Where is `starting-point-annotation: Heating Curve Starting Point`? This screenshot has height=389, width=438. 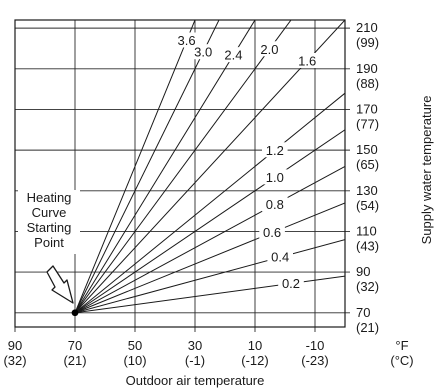
starting-point-annotation: Heating Curve Starting Point is located at coordinates (49, 247).